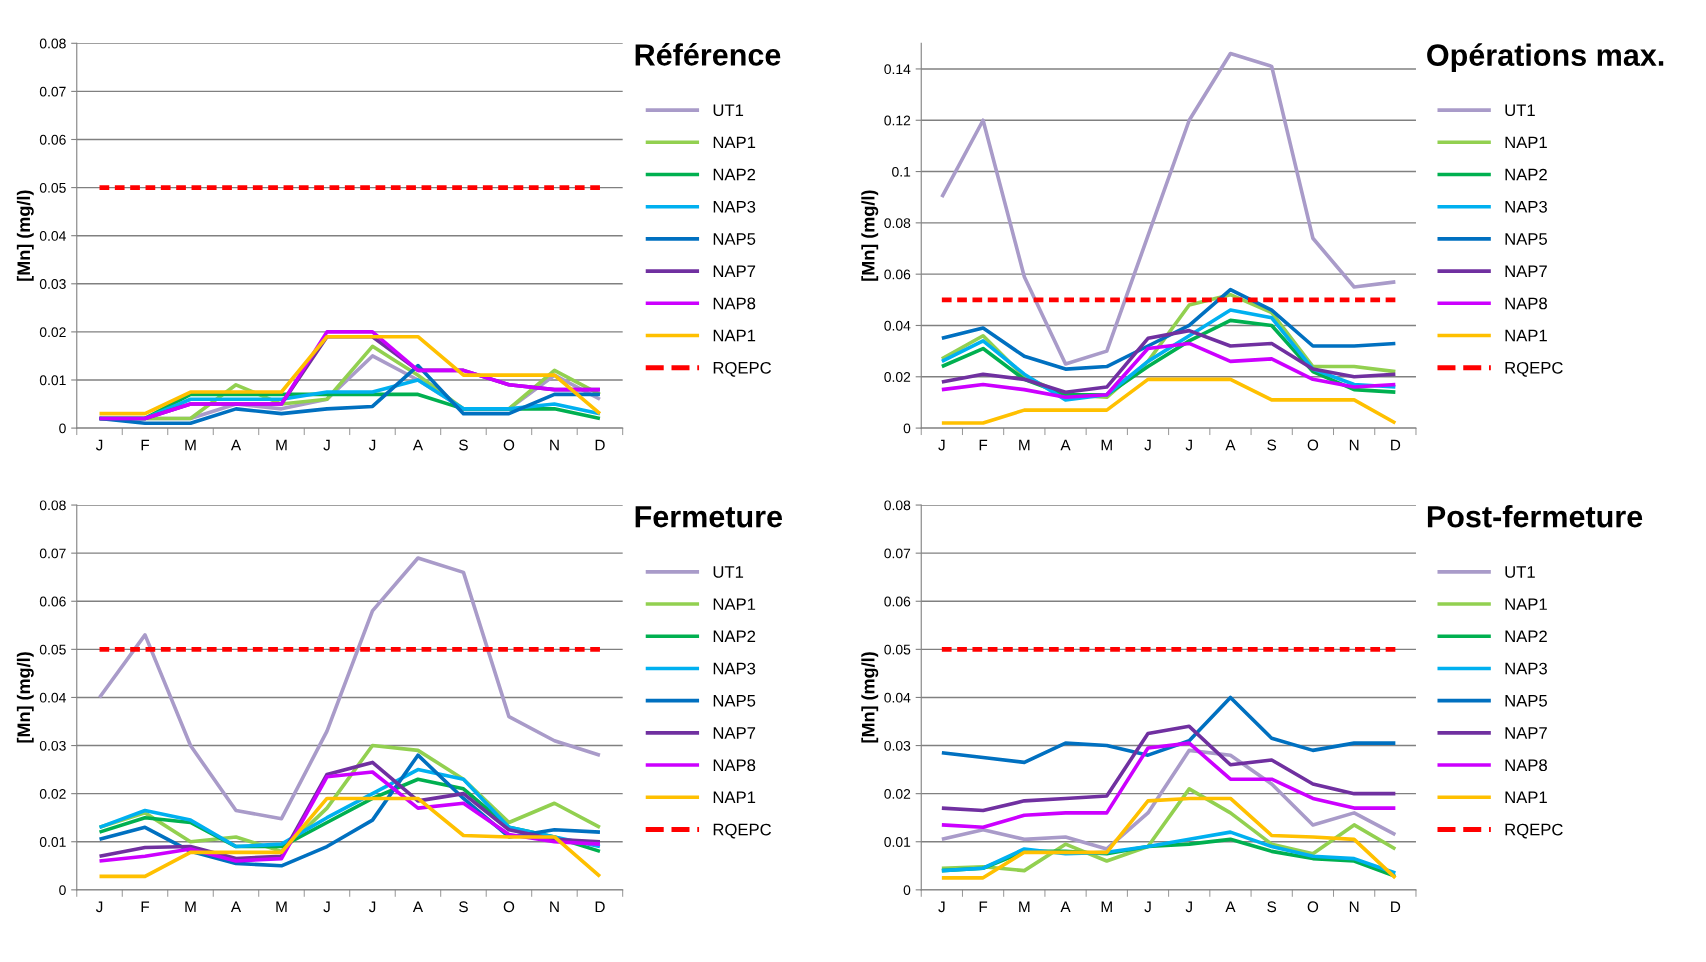 Image resolution: width=1706 pixels, height=962 pixels. Describe the element at coordinates (708, 517) in the screenshot. I see `text: Fermeture` at that location.